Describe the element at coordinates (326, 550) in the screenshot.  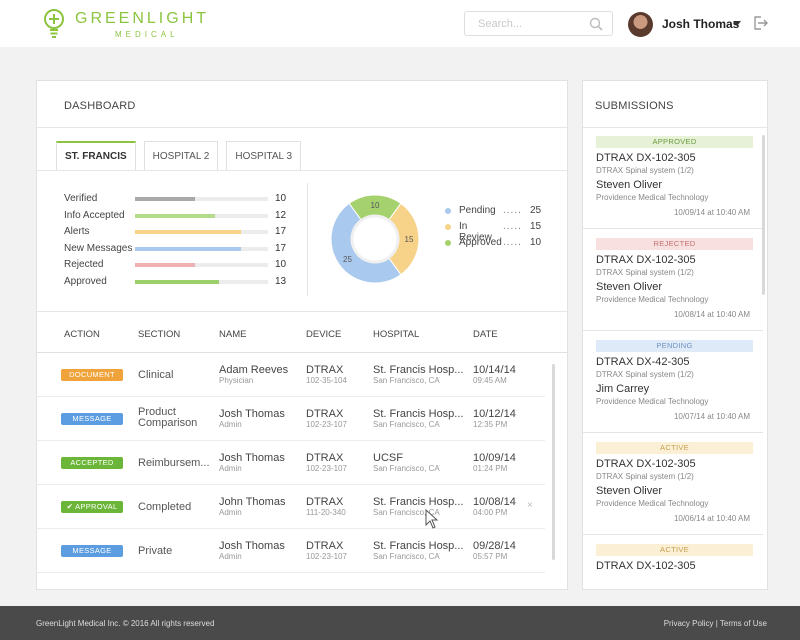
I see `device-cell: DTRAX 102-23-107` at that location.